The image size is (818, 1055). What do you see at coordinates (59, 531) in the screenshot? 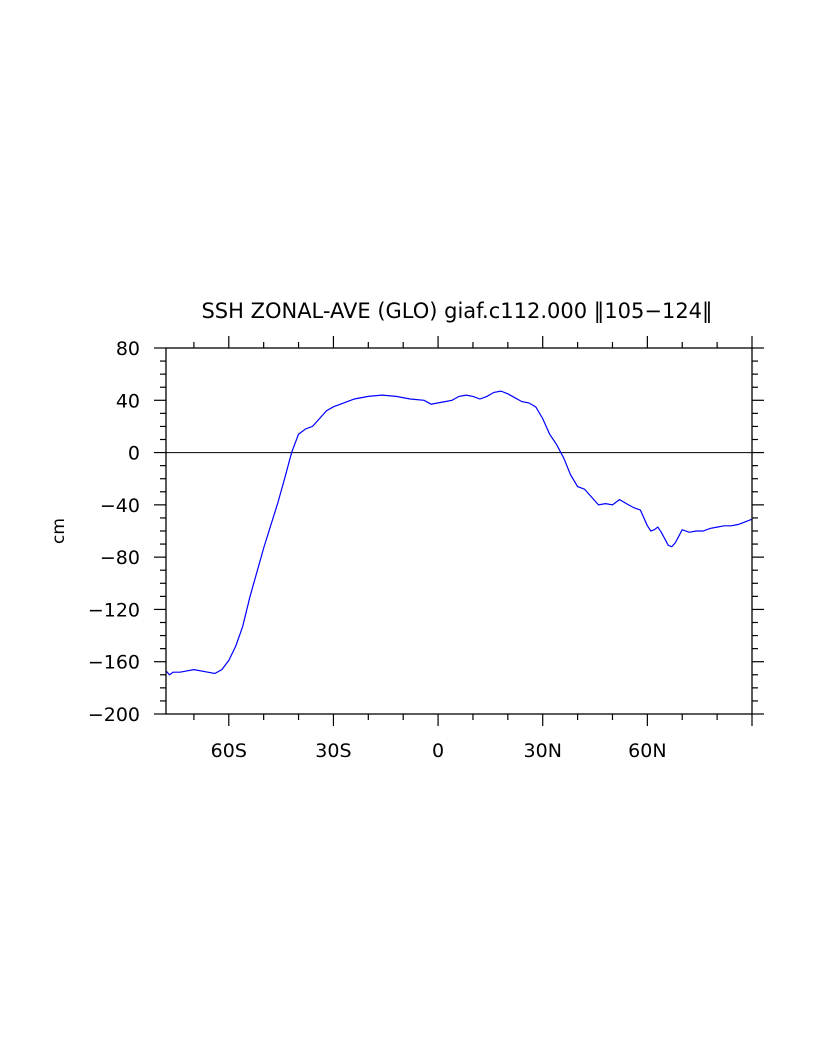
I see `y-axis-label: cm` at bounding box center [59, 531].